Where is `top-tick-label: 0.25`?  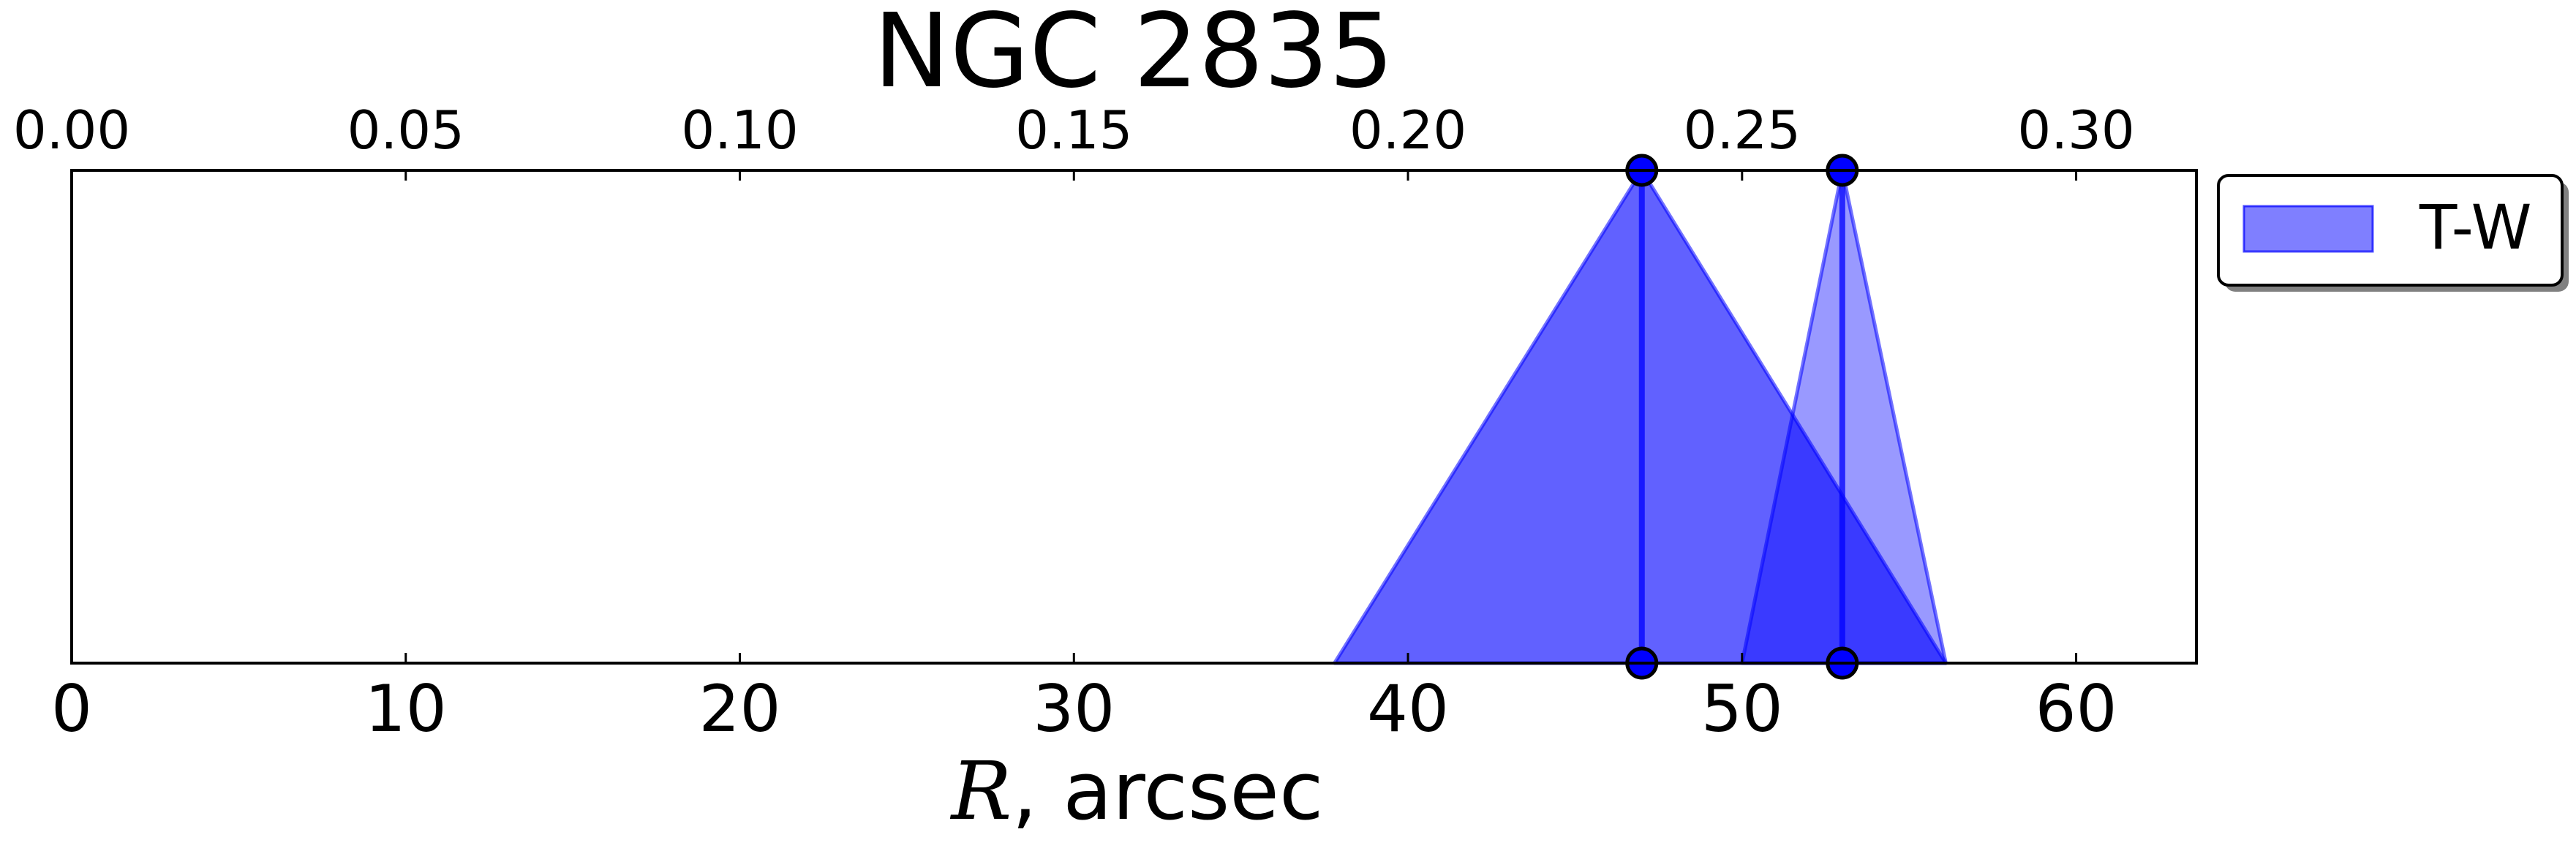
top-tick-label: 0.25 is located at coordinates (1742, 130).